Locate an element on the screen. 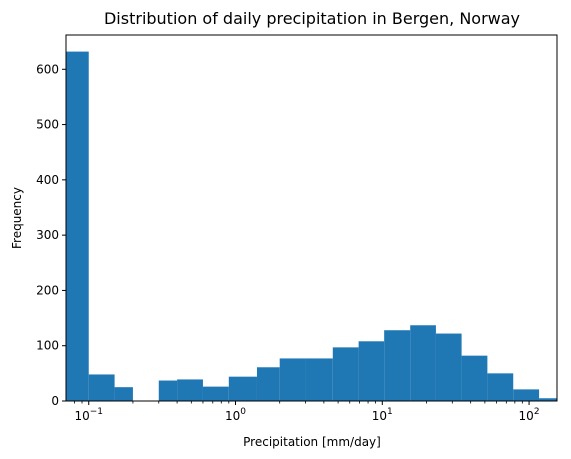 This screenshot has width=571, height=459. y-tick-label: 100 is located at coordinates (47, 346).